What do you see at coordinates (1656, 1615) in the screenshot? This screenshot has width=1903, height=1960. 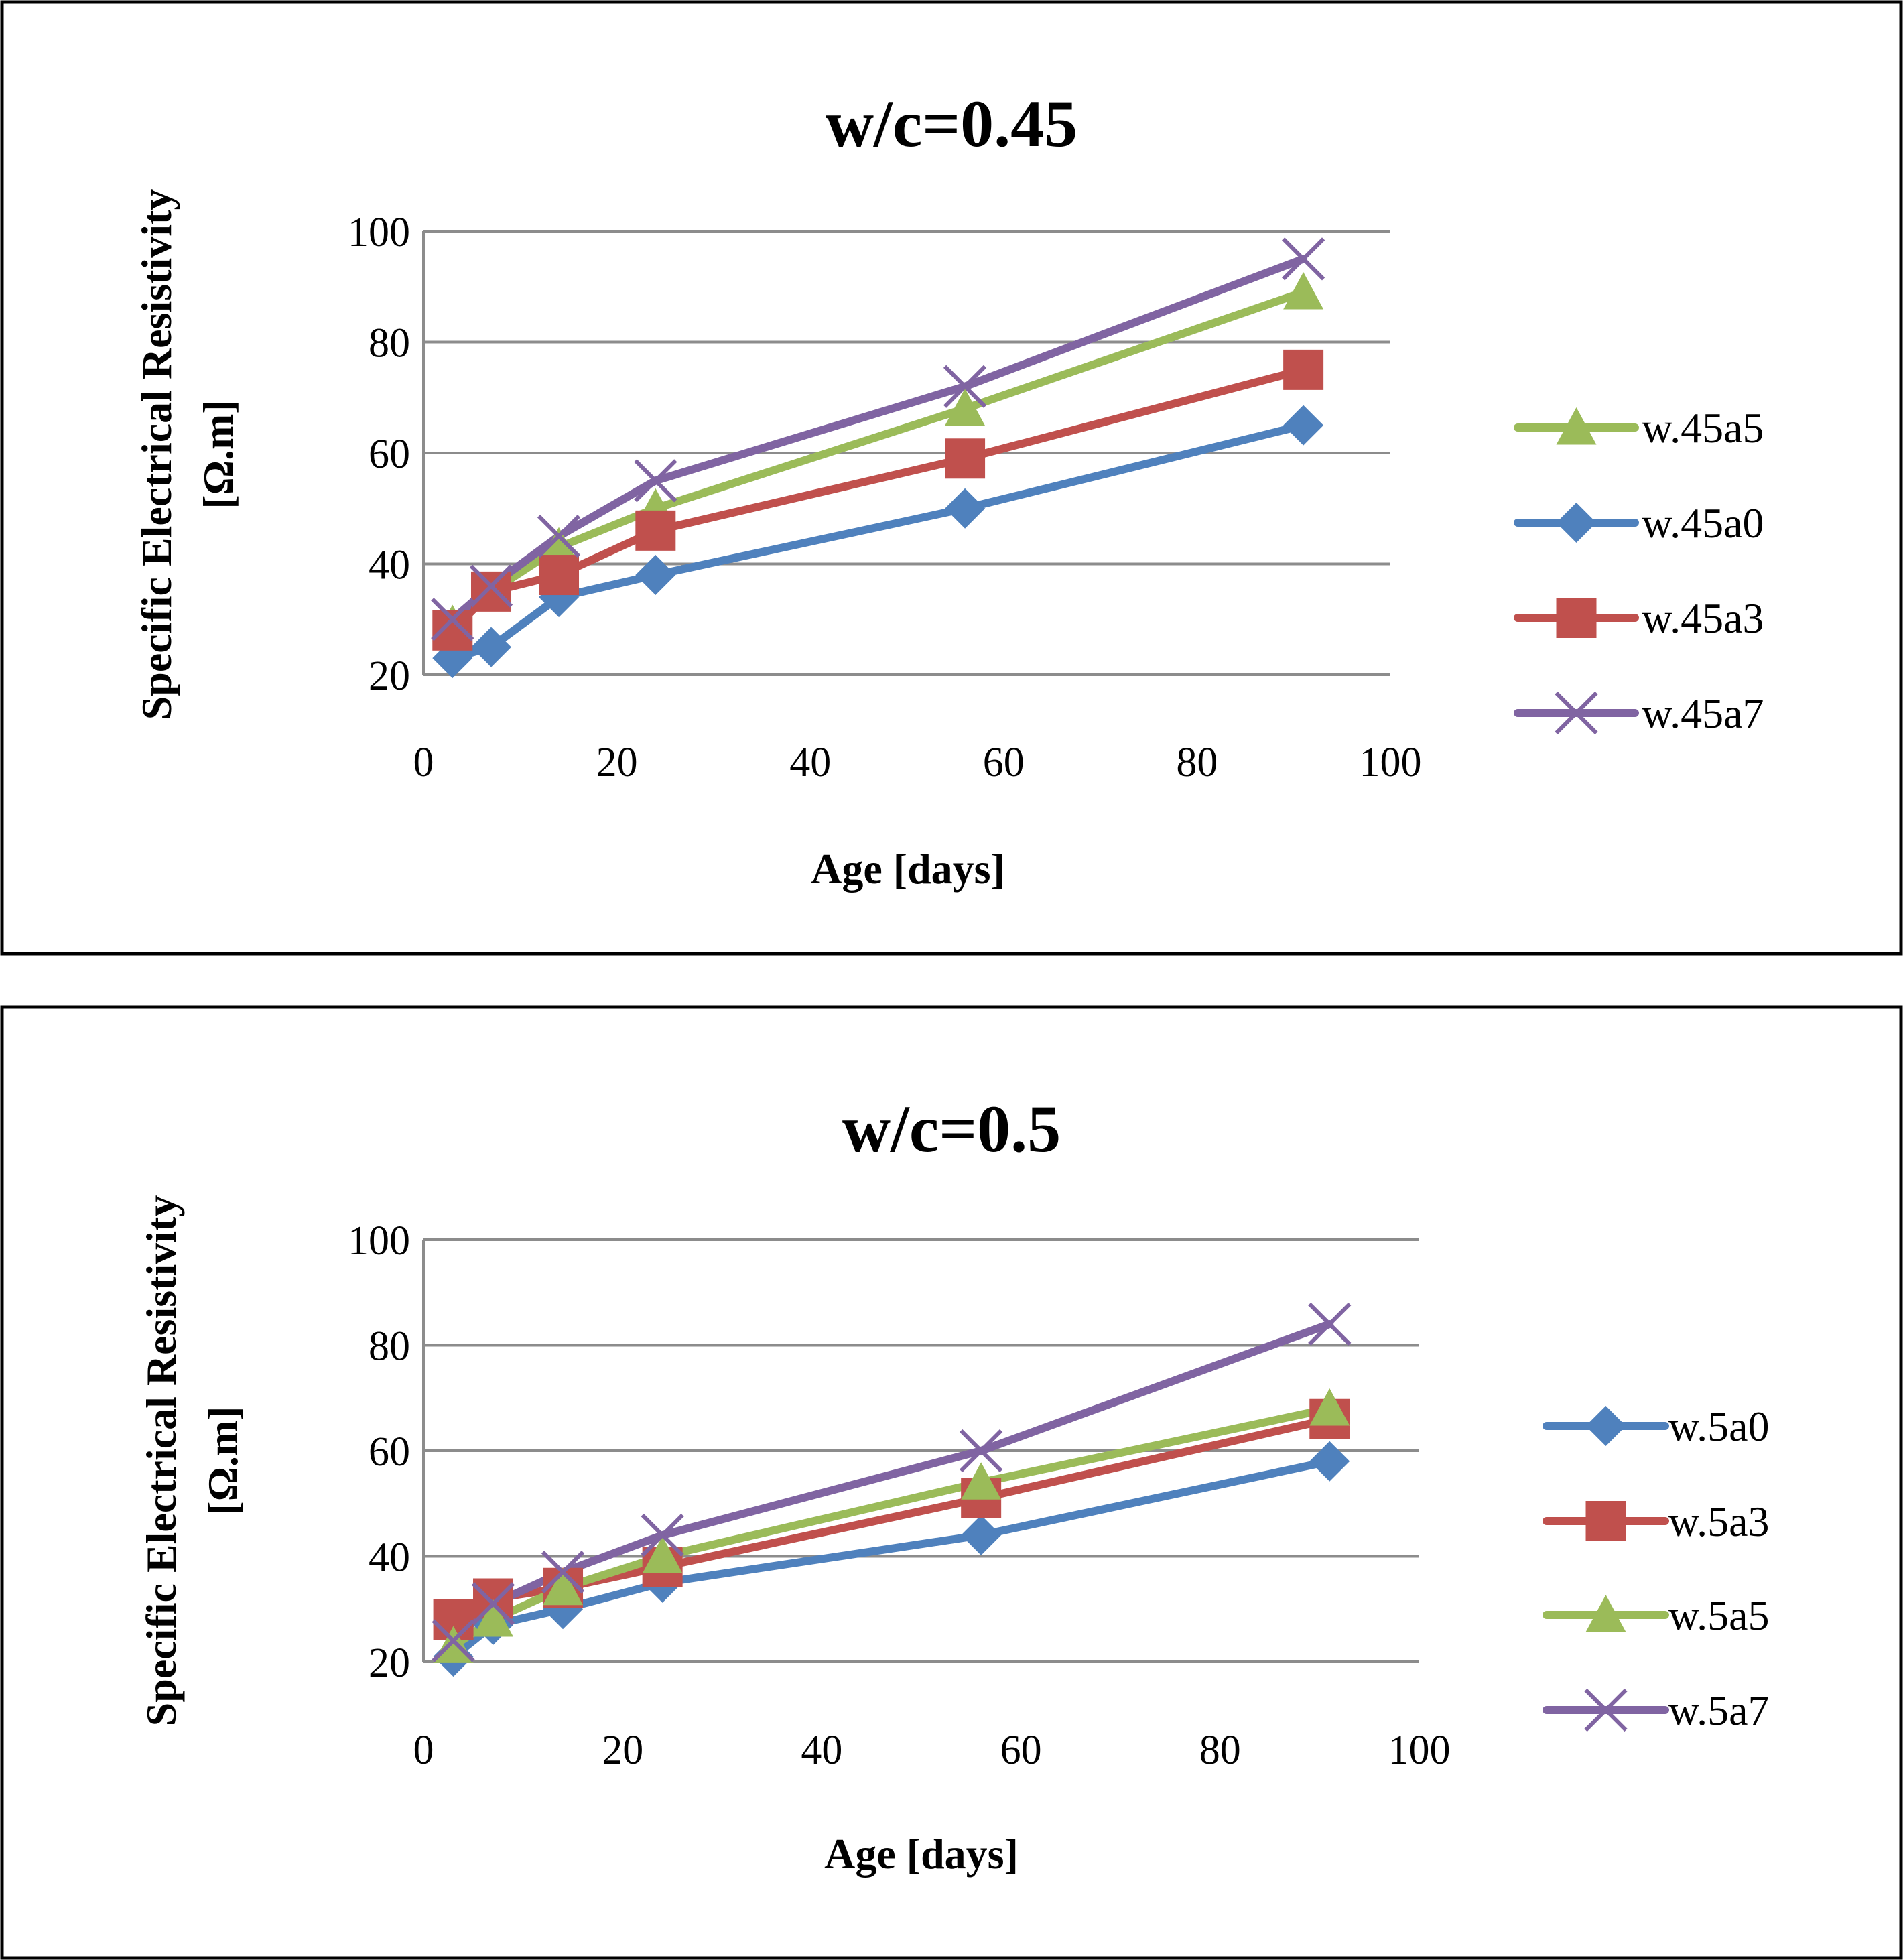 I see `legend-item-w.5a5: w.5a5` at bounding box center [1656, 1615].